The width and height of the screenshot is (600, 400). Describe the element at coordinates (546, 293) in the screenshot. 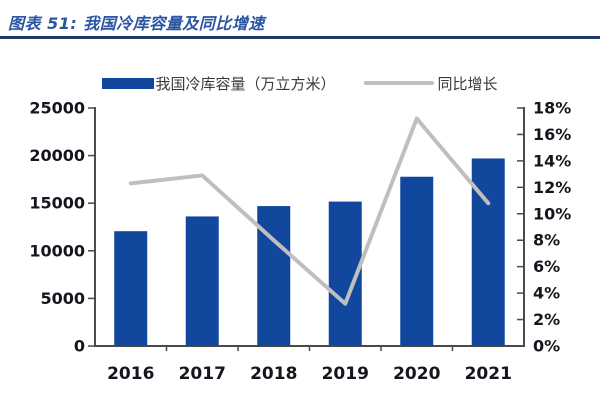

I see `right-axis-tick-label: 4%` at that location.